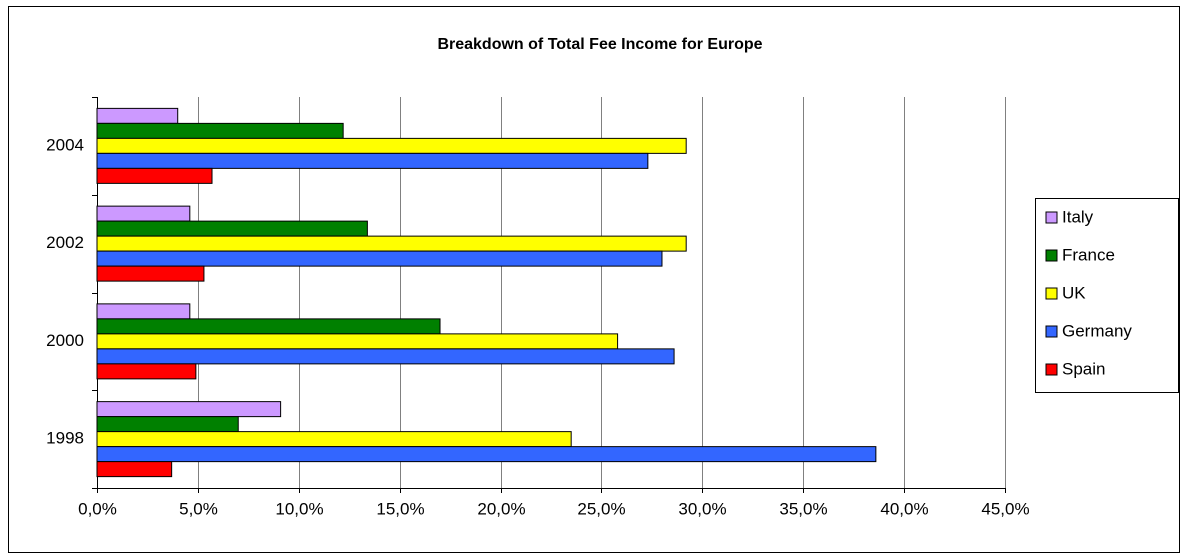  I want to click on x-tick-label: 0,0%, so click(97, 508).